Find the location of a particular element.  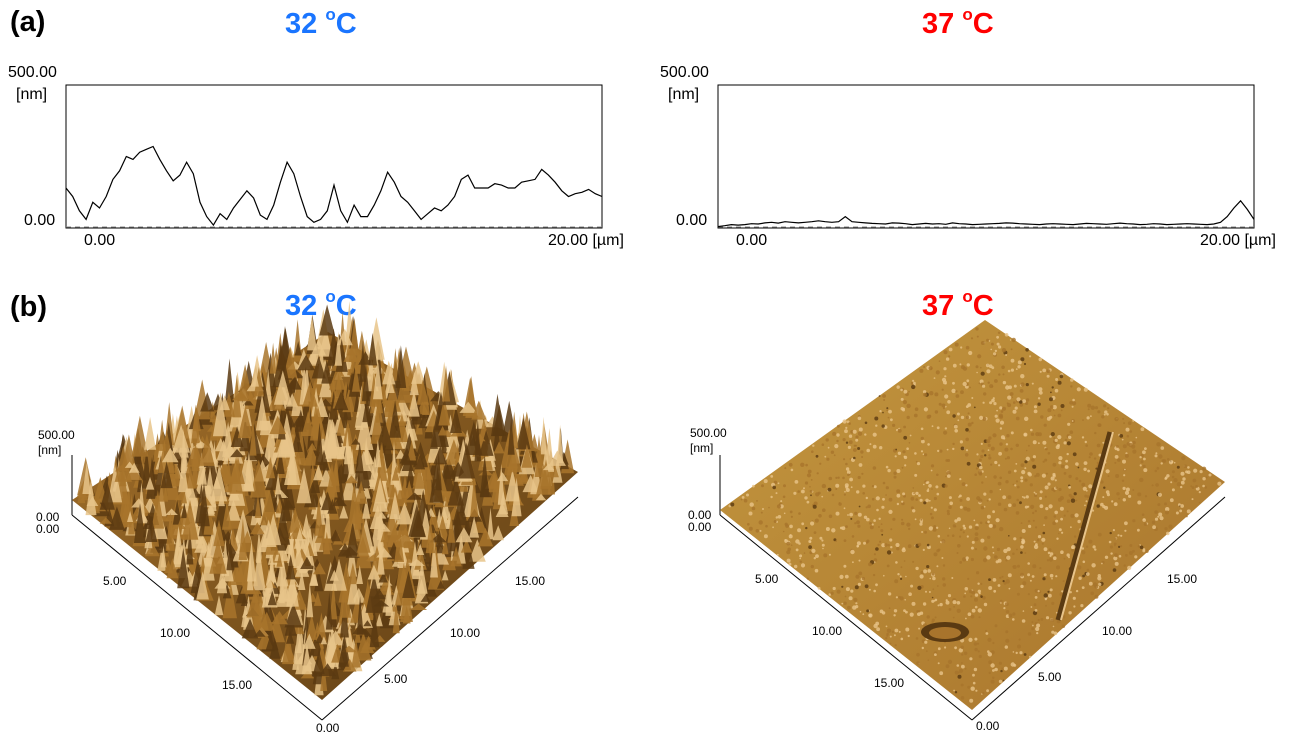

surface1-right-tick-2: 10.00 is located at coordinates (465, 633).